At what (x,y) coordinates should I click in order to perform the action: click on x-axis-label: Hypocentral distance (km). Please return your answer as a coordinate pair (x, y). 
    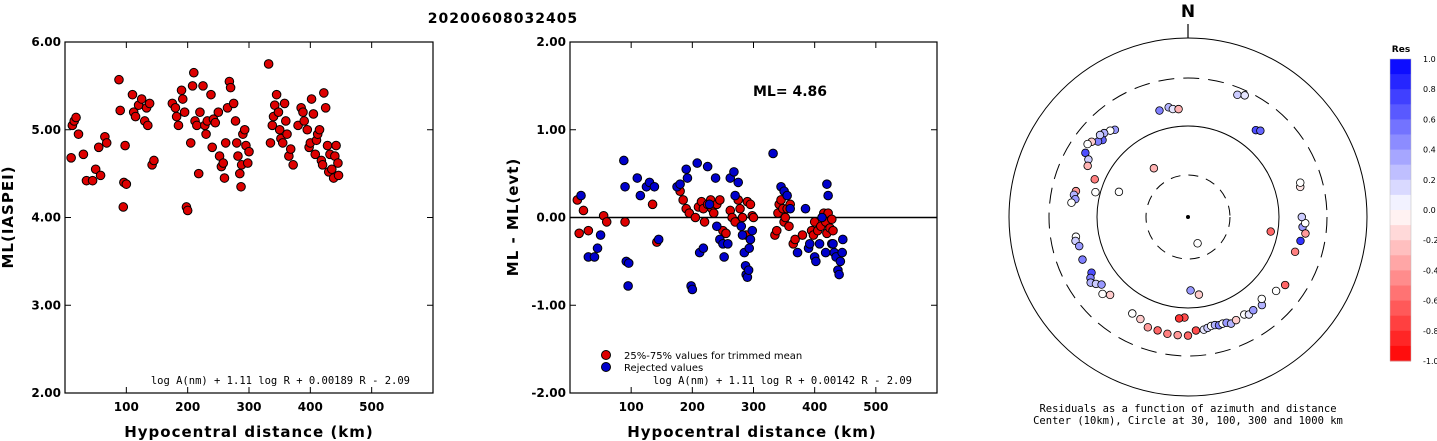
    Looking at the image, I should click on (752, 432).